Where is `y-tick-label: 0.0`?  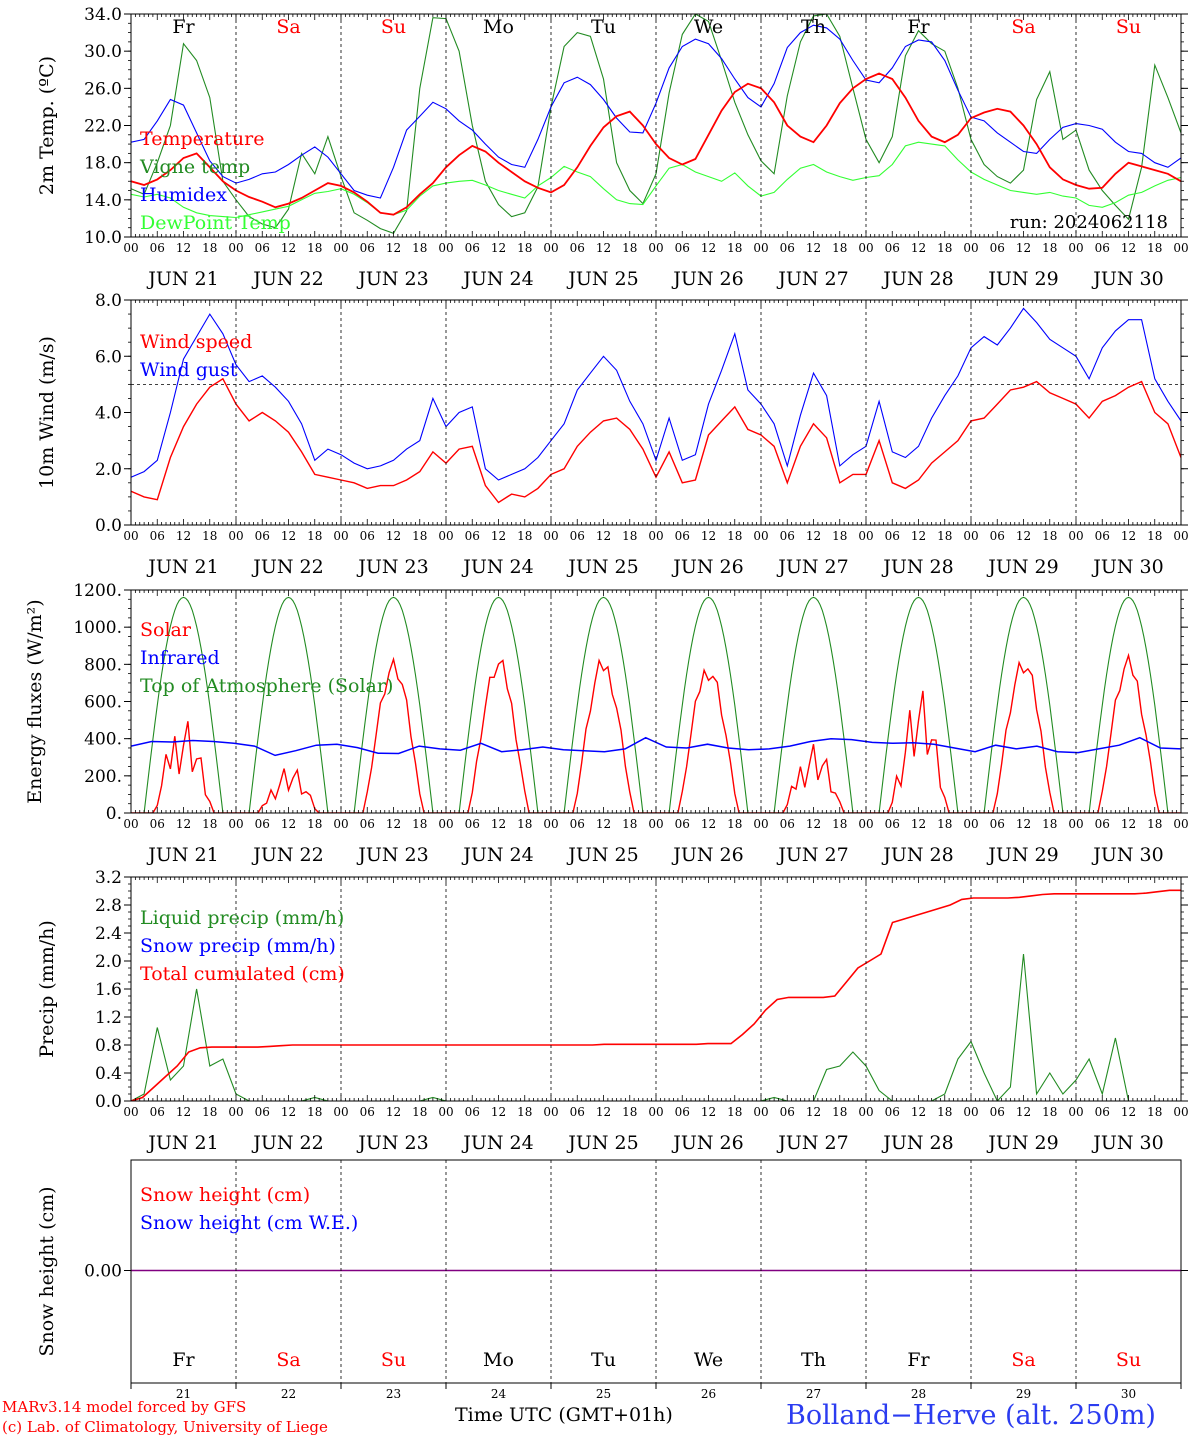
y-tick-label: 0.0 is located at coordinates (108, 1102).